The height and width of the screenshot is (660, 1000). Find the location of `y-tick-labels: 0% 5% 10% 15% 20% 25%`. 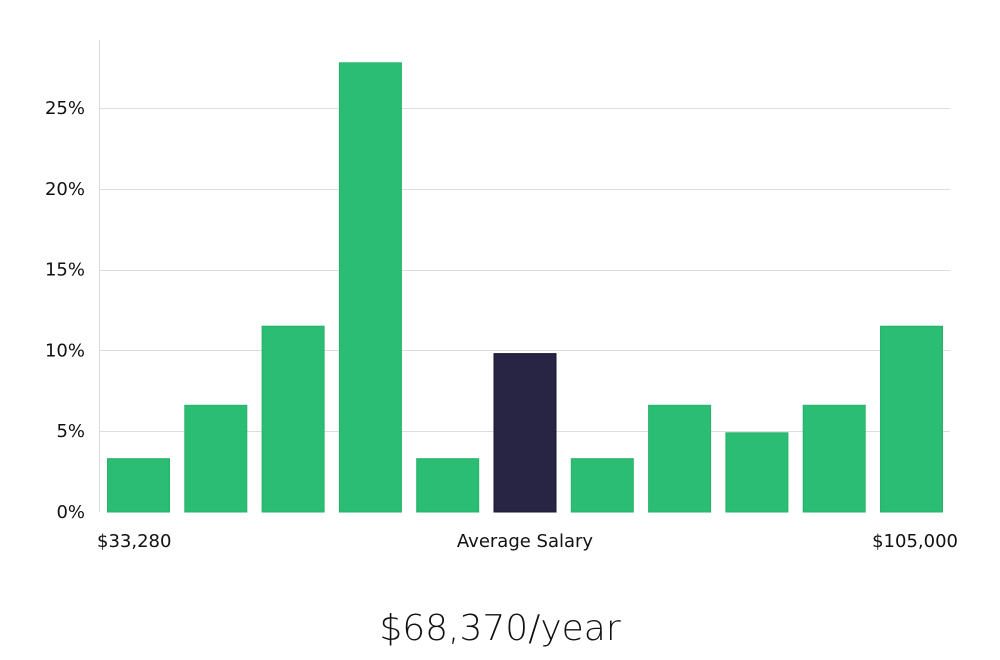

y-tick-labels: 0% 5% 10% 15% 20% 25% is located at coordinates (65, 310).